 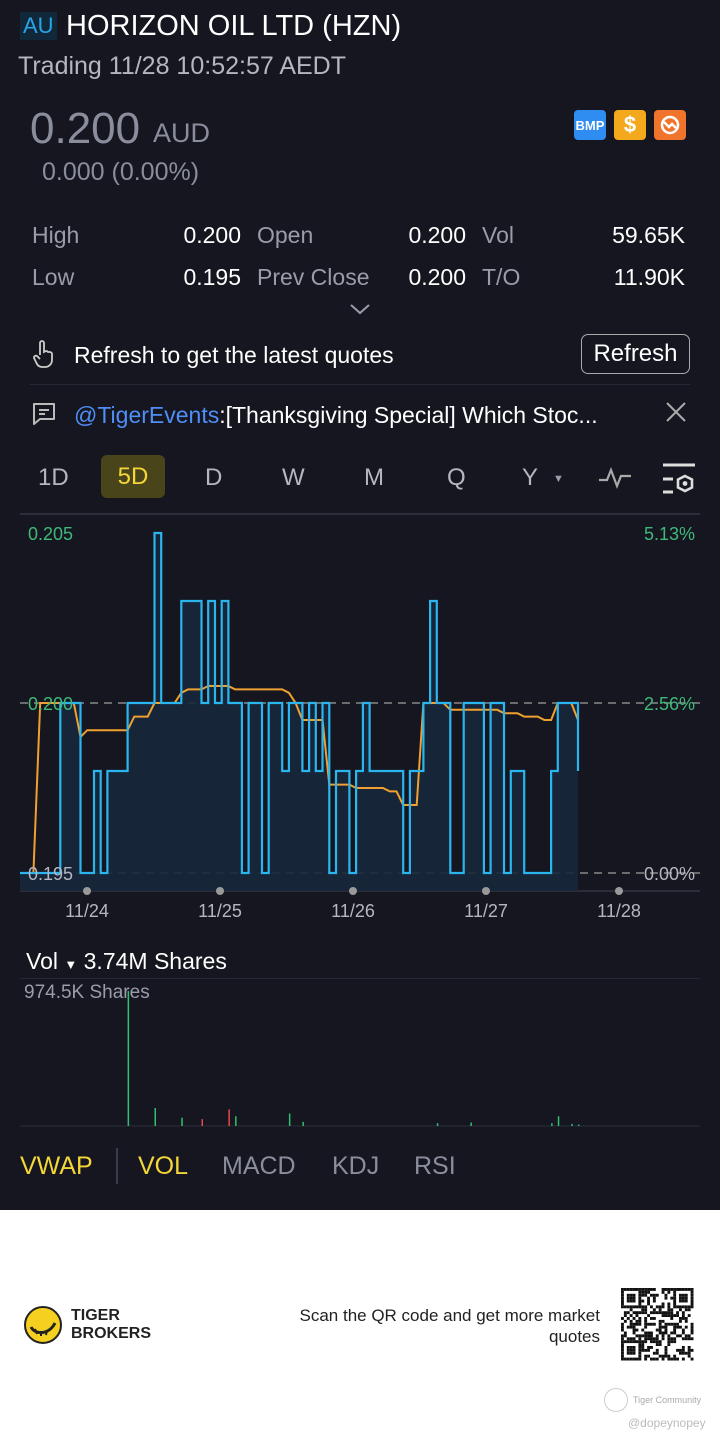 I want to click on volume-max-label: 974.5K Shares, so click(x=87, y=992).